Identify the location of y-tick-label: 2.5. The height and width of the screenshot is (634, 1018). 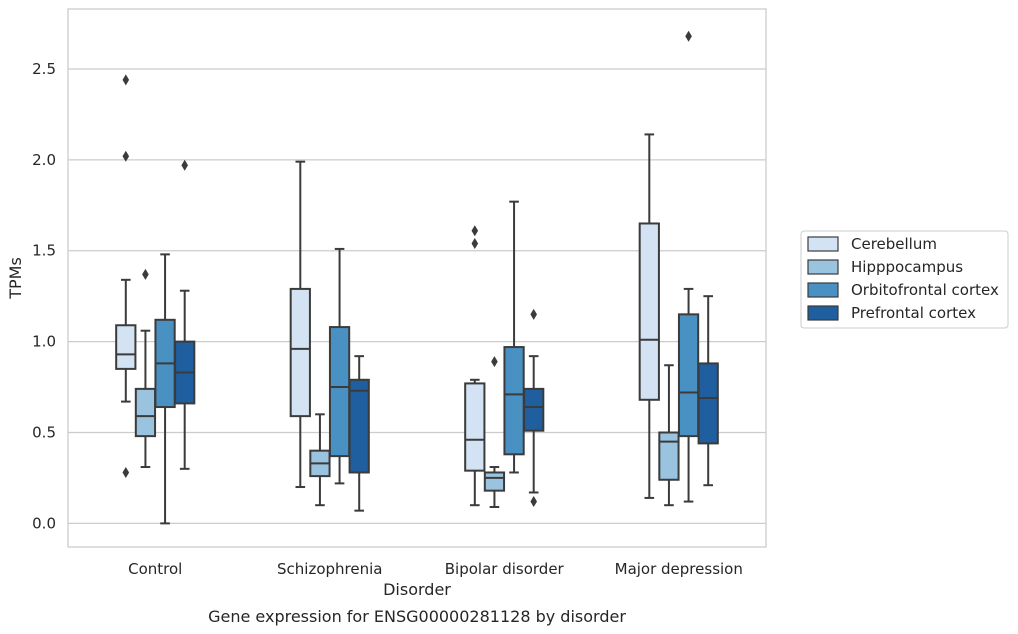
(44, 69).